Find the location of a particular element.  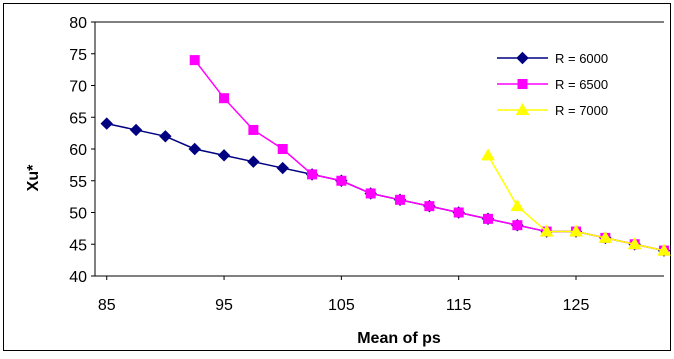

legend: R = 6000 R = 6500 R = 7000 is located at coordinates (552, 84).